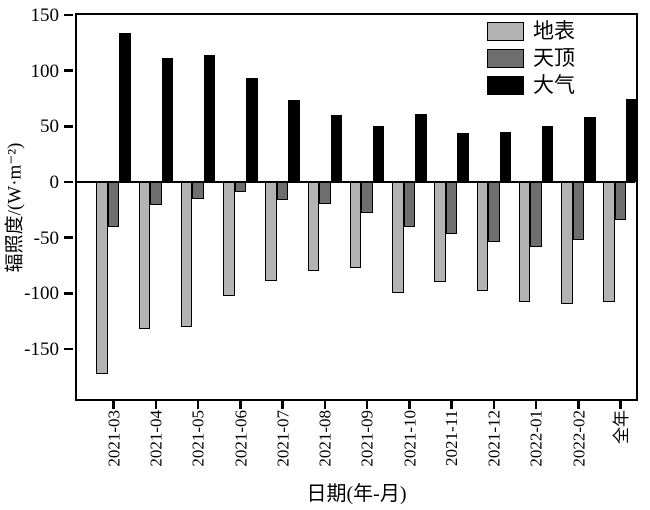 Image resolution: width=650 pixels, height=510 pixels. Describe the element at coordinates (45, 71) in the screenshot. I see `y-tick-label: 100` at that location.